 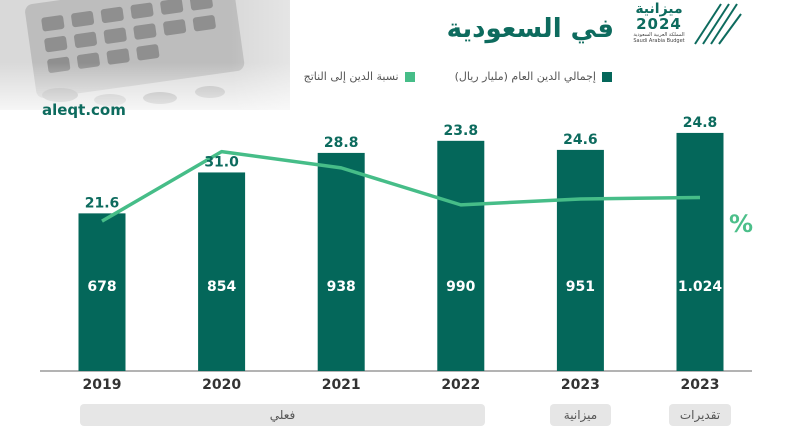 I want to click on page-title: في السعودية, so click(x=530, y=29).